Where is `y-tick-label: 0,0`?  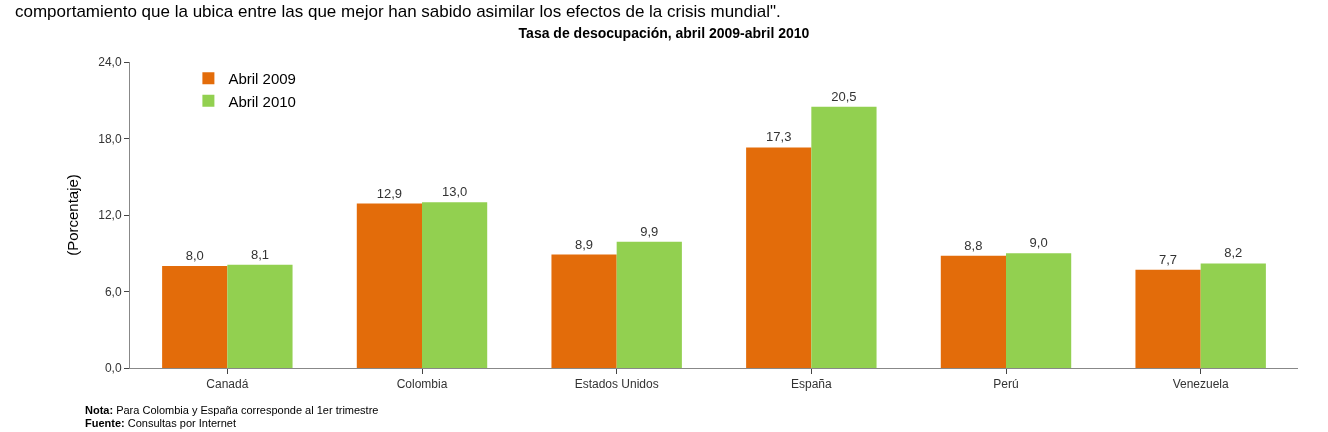 y-tick-label: 0,0 is located at coordinates (113, 368).